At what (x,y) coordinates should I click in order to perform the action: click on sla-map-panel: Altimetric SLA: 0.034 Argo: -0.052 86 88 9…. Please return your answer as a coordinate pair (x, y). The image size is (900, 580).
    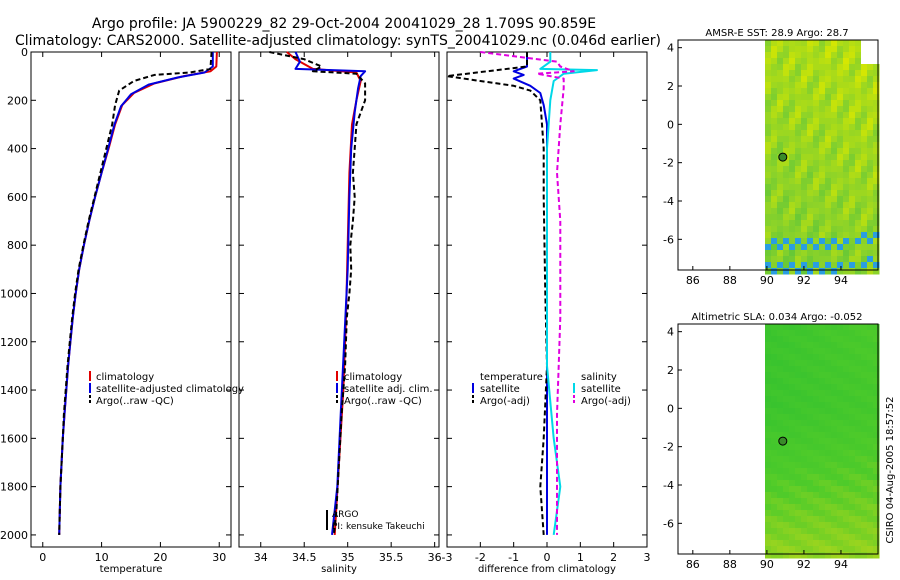
    Looking at the image, I should click on (771, 441).